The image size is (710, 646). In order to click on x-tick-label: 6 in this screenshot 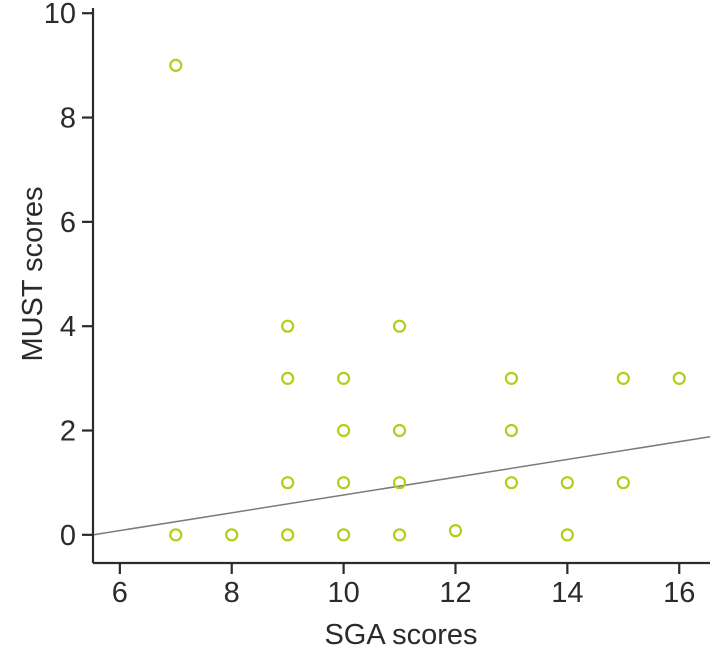, I will do `click(120, 593)`.